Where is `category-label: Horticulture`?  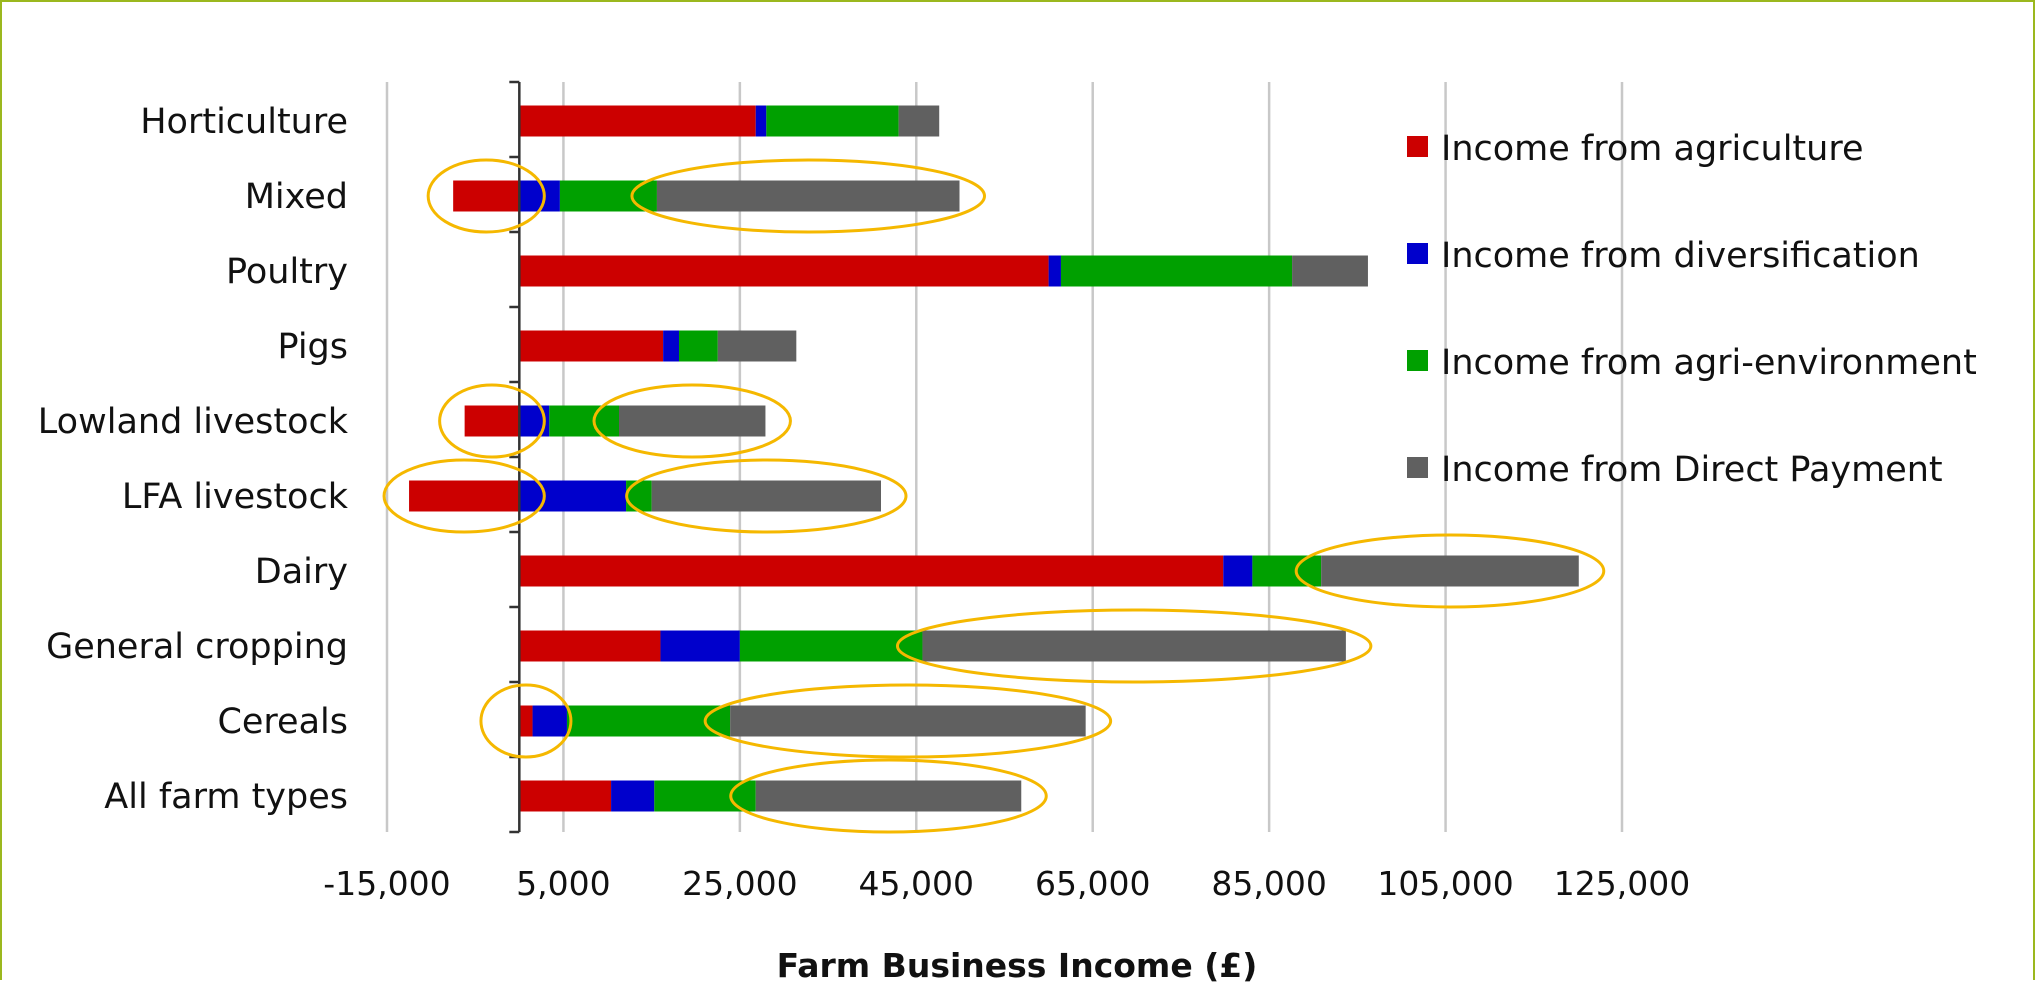 category-label: Horticulture is located at coordinates (244, 122).